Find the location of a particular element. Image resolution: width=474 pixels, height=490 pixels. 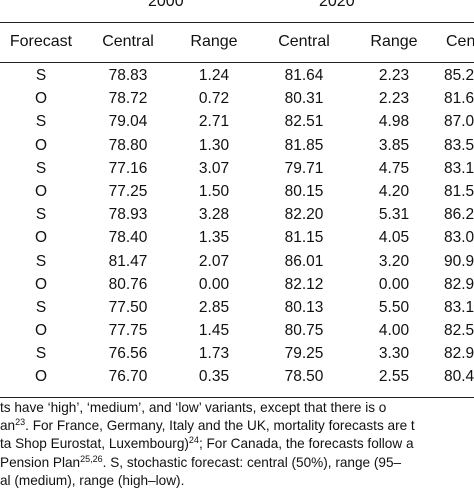

header-range-2020: Range is located at coordinates (394, 41).